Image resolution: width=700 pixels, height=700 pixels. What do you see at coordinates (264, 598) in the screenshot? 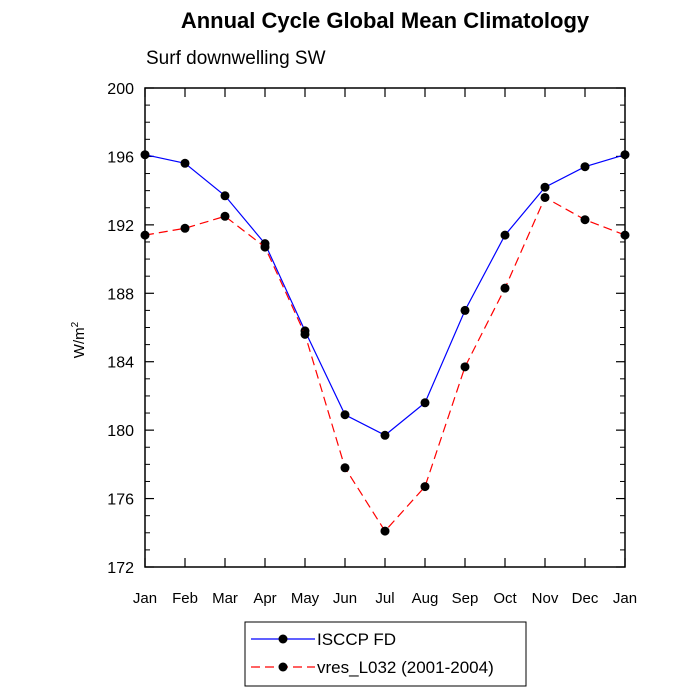
I see `x-tick-label: Apr` at bounding box center [264, 598].